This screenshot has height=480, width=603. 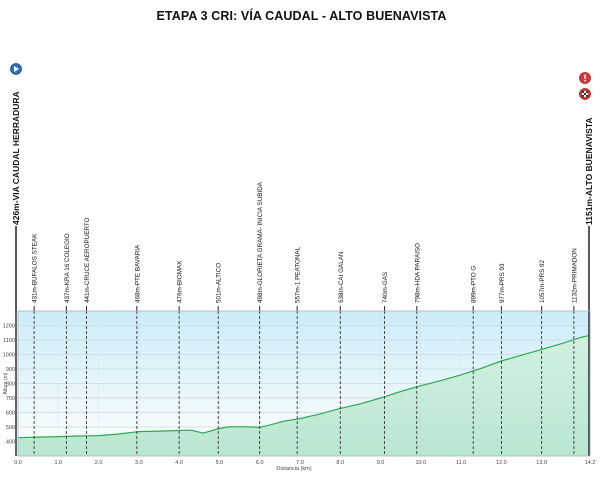 What do you see at coordinates (541, 463) in the screenshot?
I see `x-tick-label: 13.0` at bounding box center [541, 463].